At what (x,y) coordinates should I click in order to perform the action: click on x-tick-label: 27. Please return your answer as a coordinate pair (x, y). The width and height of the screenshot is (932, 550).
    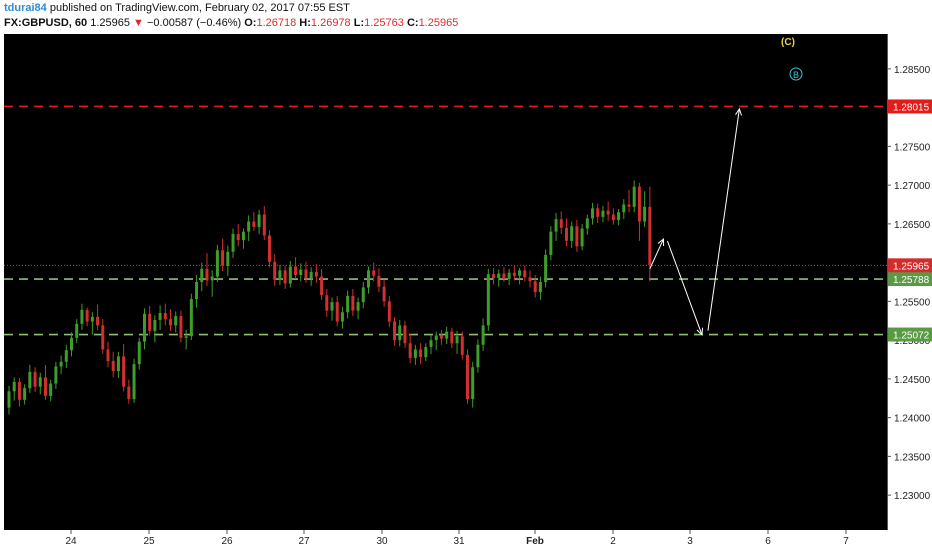
    Looking at the image, I should click on (304, 541).